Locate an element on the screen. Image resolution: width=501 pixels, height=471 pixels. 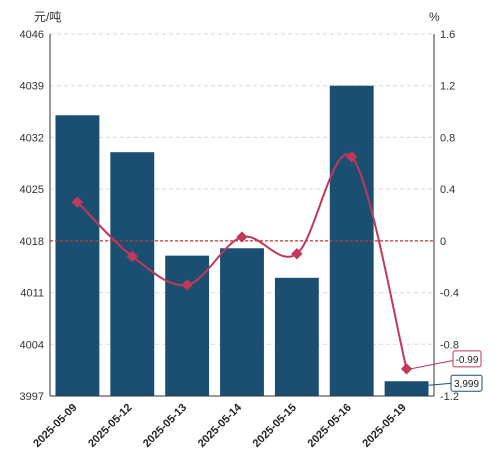
left-tick-label: 4004 is located at coordinates (32, 345).